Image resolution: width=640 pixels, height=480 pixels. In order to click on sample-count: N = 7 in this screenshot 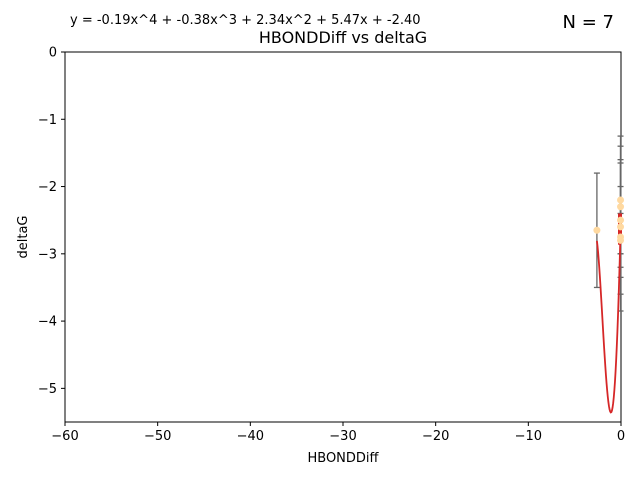, I will do `click(588, 22)`.